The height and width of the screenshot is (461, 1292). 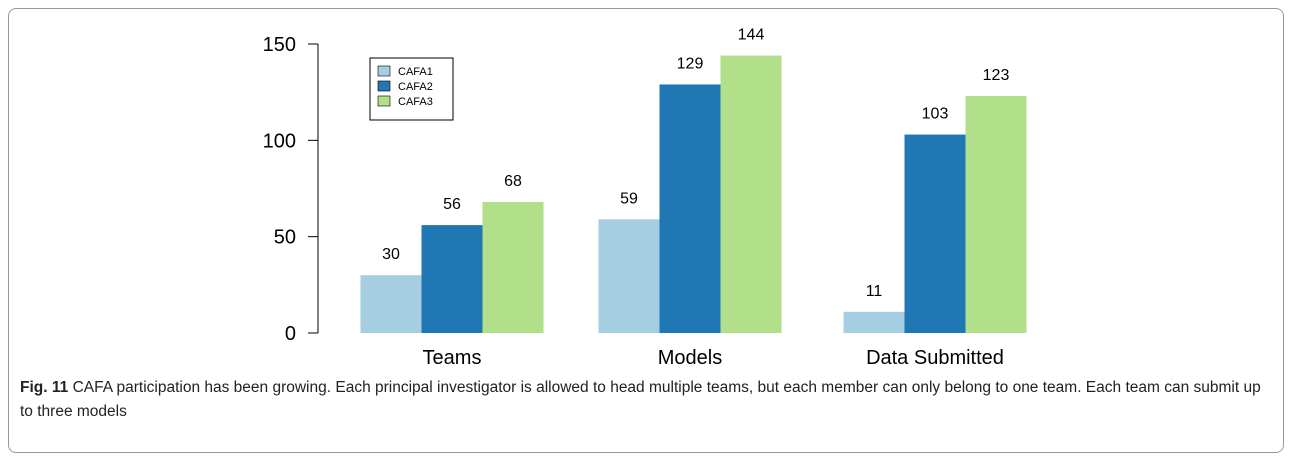 What do you see at coordinates (285, 238) in the screenshot?
I see `y-tick-label: 50` at bounding box center [285, 238].